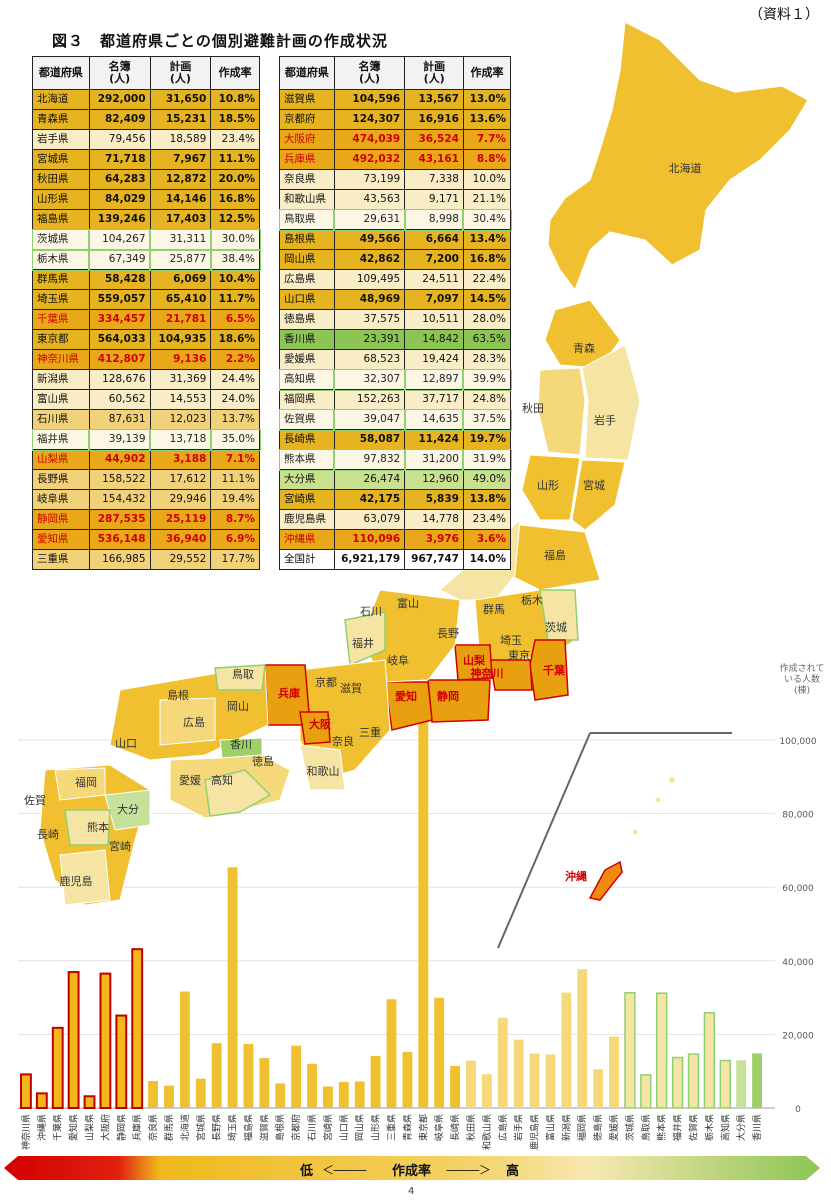 This screenshot has height=1200, width=831. I want to click on iwate-shape, so click(611, 402).